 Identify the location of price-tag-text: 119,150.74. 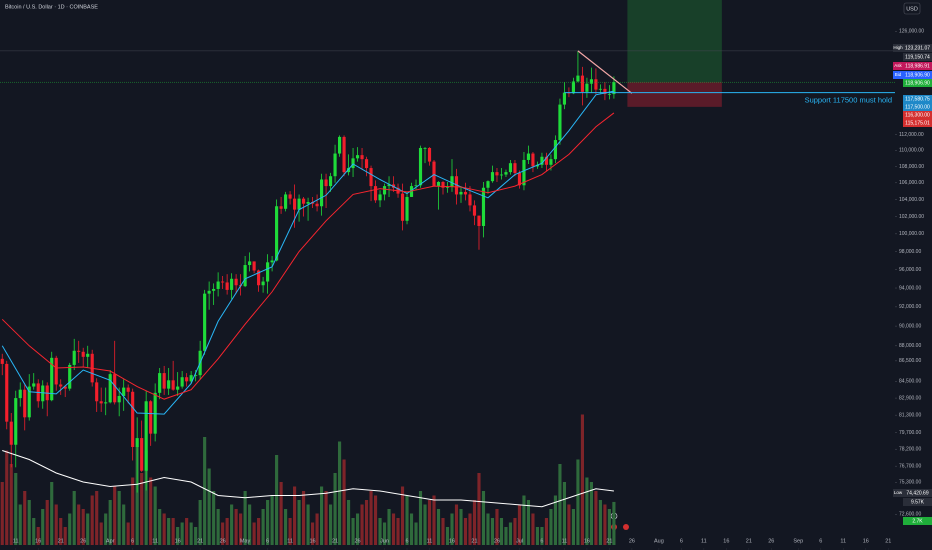
(917, 57).